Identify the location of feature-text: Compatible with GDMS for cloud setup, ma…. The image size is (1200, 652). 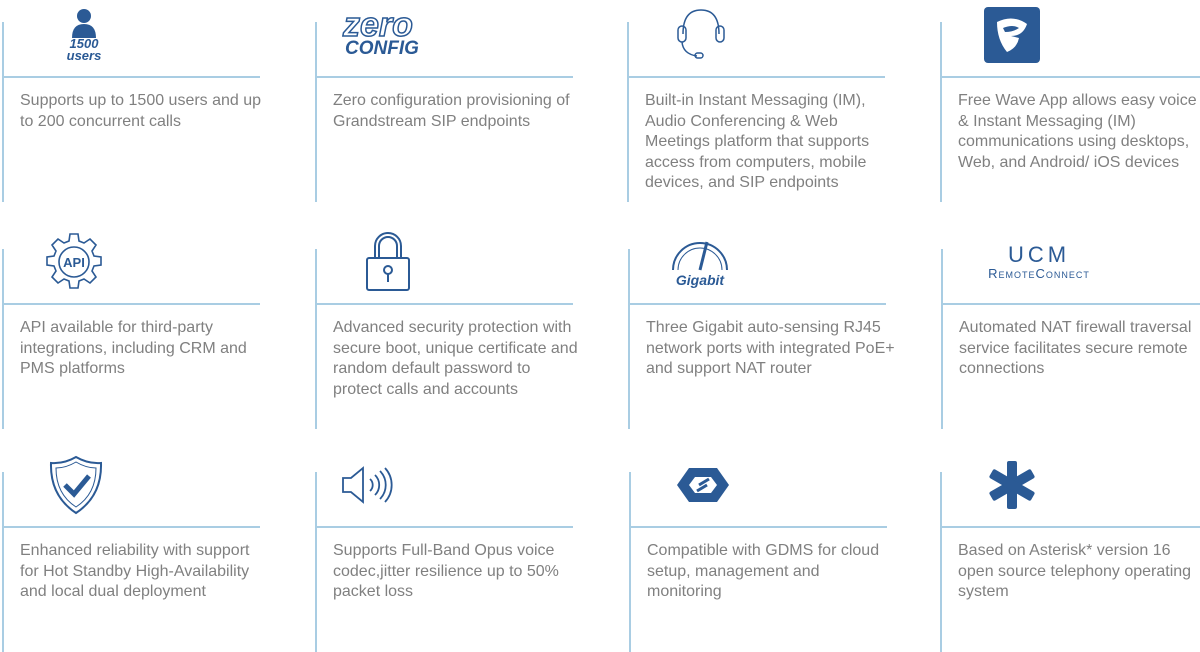
(763, 571).